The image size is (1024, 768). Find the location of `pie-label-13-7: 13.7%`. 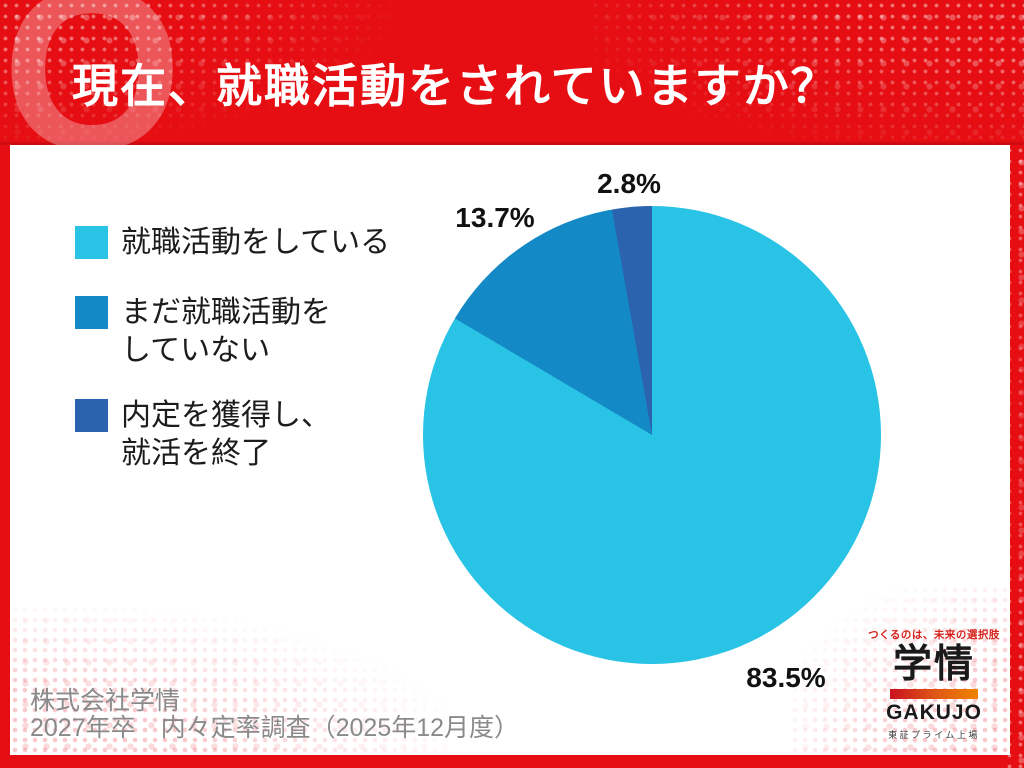

pie-label-13-7: 13.7% is located at coordinates (495, 217).